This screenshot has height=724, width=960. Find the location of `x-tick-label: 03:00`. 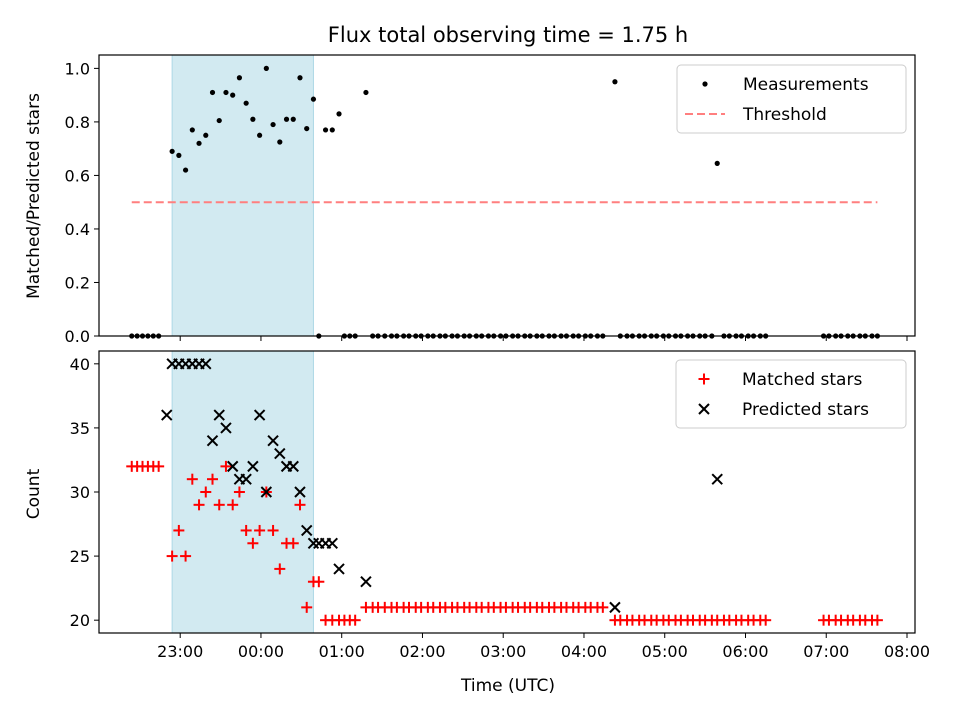

x-tick-label: 03:00 is located at coordinates (503, 651).